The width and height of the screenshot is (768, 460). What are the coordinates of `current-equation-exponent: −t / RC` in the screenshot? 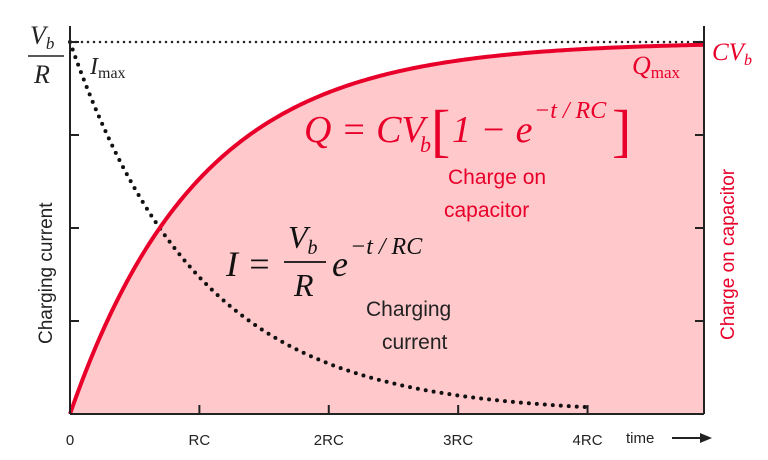 It's located at (386, 247).